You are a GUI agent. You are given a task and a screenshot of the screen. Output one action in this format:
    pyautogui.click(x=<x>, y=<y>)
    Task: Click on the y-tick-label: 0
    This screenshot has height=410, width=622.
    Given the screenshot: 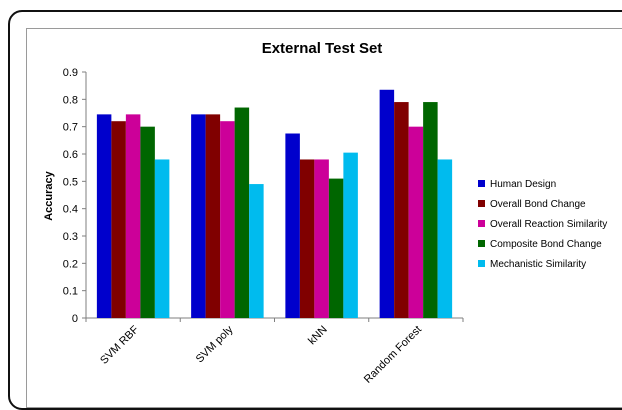 What is the action you would take?
    pyautogui.click(x=75, y=319)
    